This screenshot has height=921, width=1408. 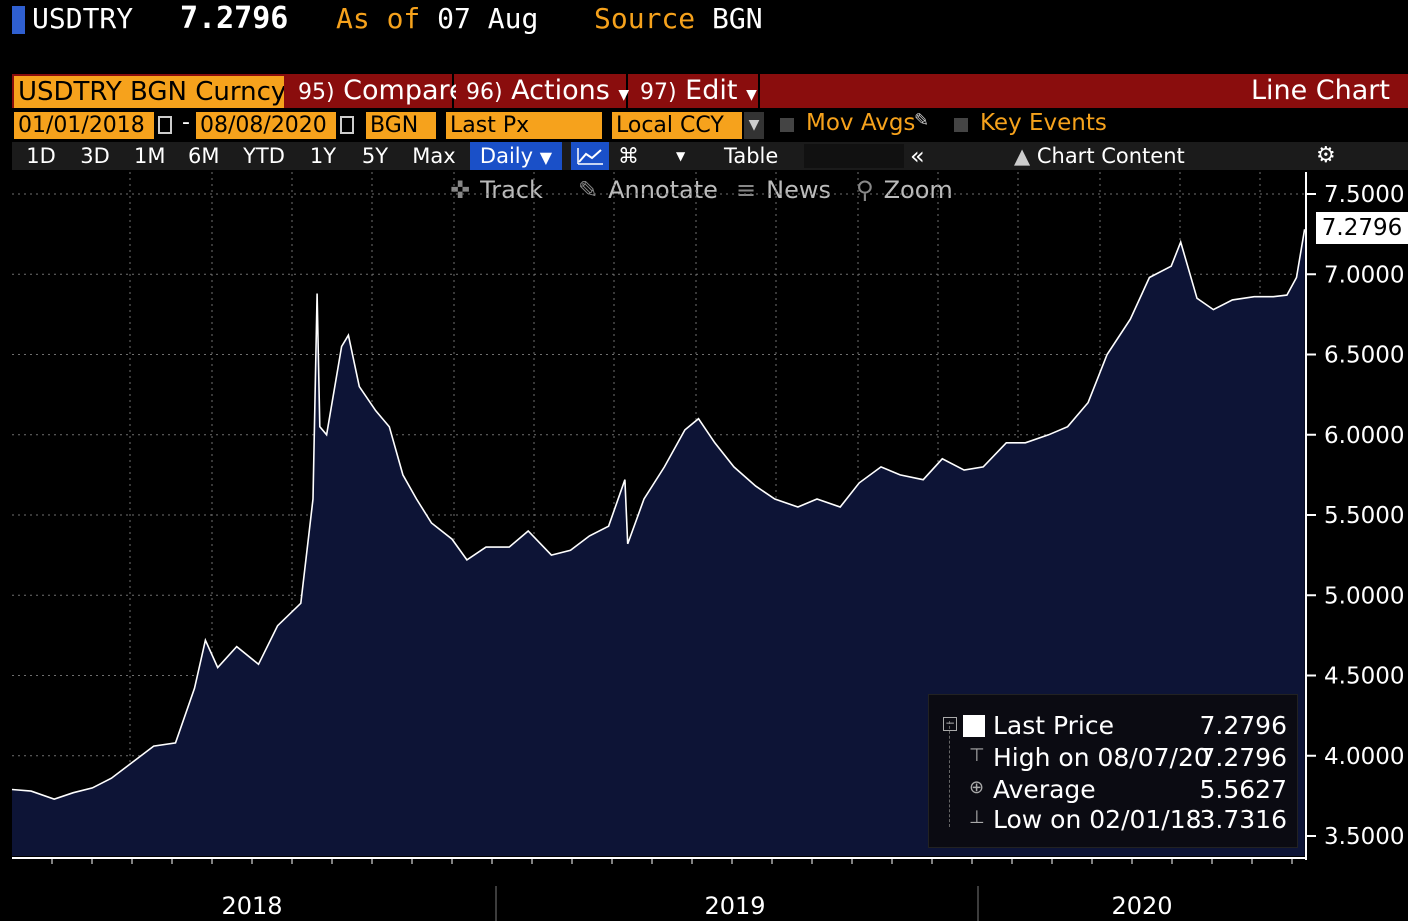 I want to click on x-year-label: 2018, so click(x=251, y=906).